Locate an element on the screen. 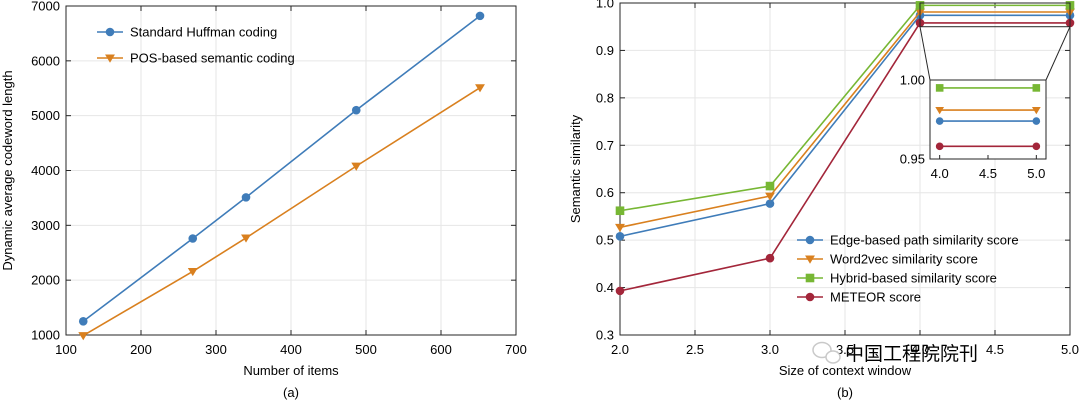 The width and height of the screenshot is (1080, 403). inset-y-tick-label: 0.95 is located at coordinates (912, 159).